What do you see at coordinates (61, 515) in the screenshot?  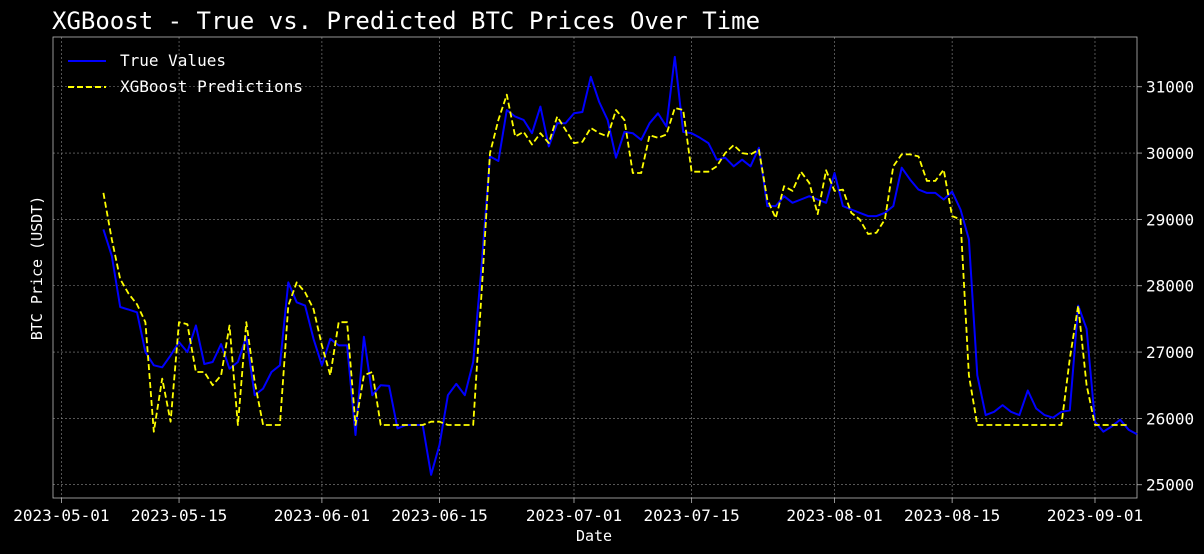 I see `x-tick-label: 2023-05-01` at bounding box center [61, 515].